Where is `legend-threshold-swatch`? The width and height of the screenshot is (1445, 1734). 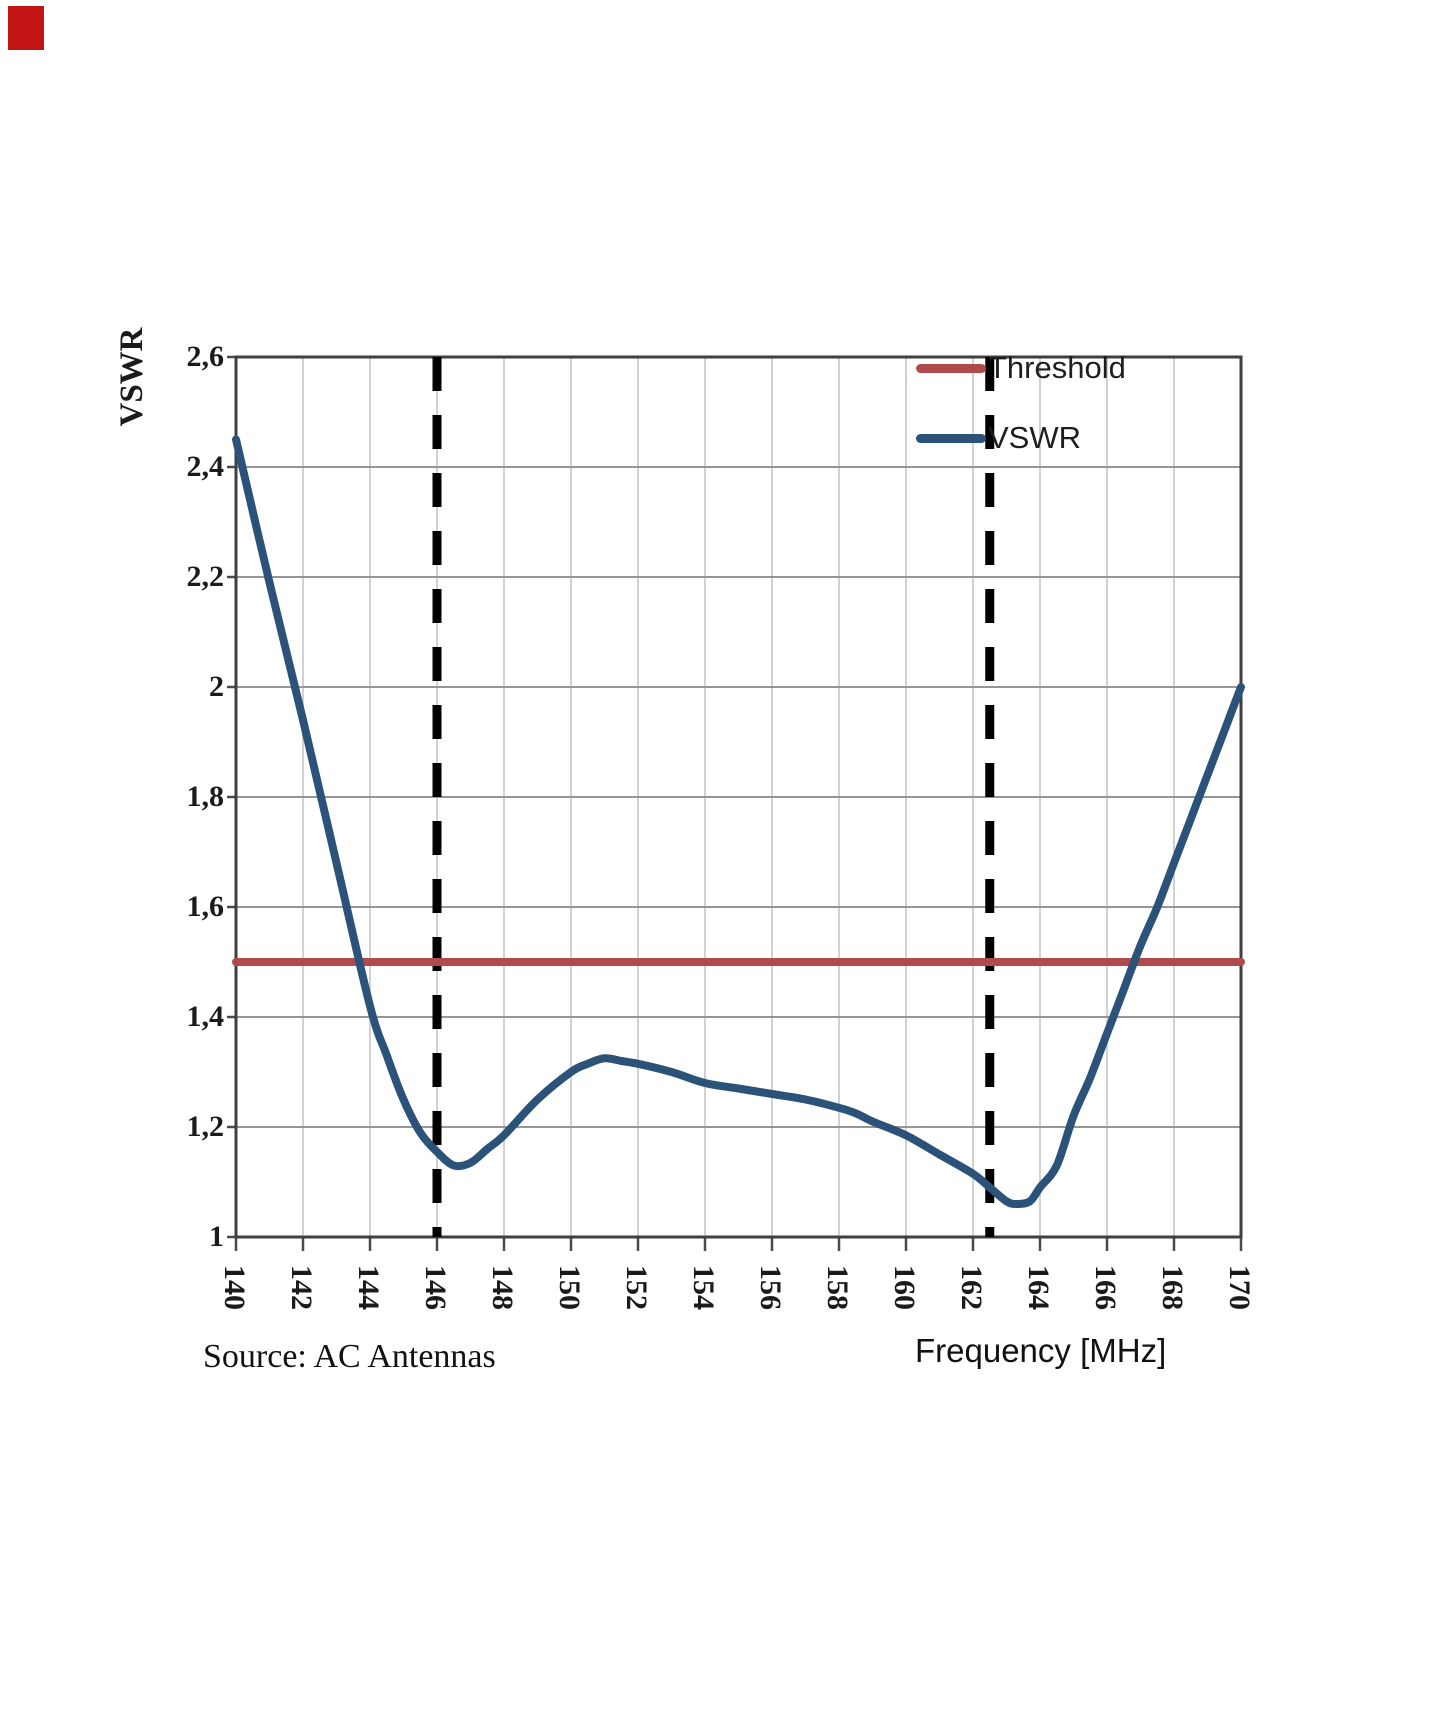
legend-threshold-swatch is located at coordinates (951, 368).